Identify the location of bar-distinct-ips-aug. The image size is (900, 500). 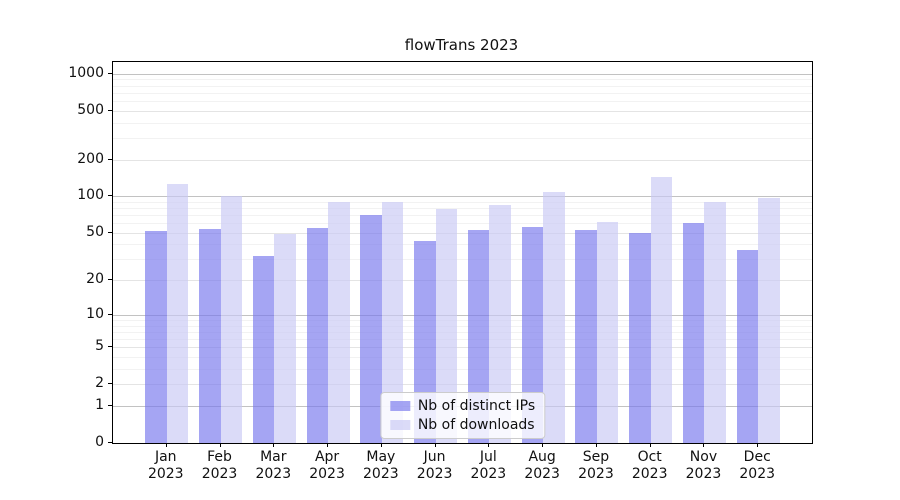
(532, 334).